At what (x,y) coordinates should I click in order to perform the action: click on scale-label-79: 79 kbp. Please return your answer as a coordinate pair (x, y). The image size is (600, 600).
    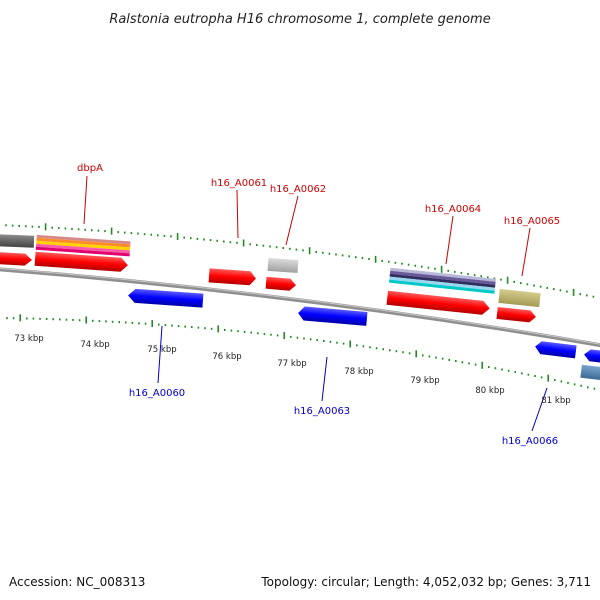
    Looking at the image, I should click on (424, 381).